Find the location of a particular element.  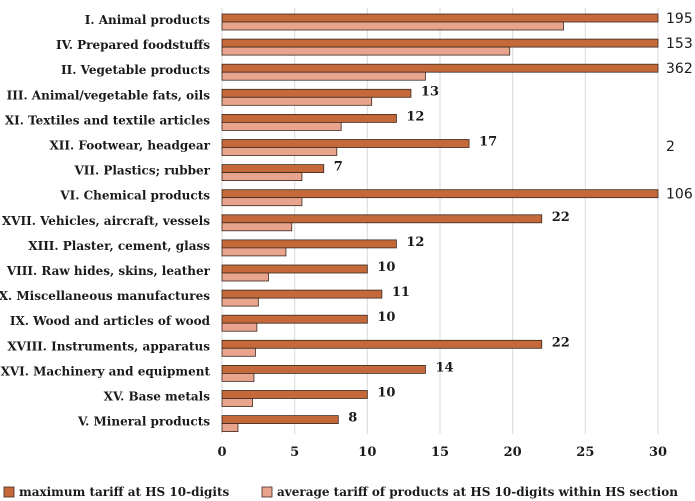

x-tick-label: 0 is located at coordinates (221, 452).